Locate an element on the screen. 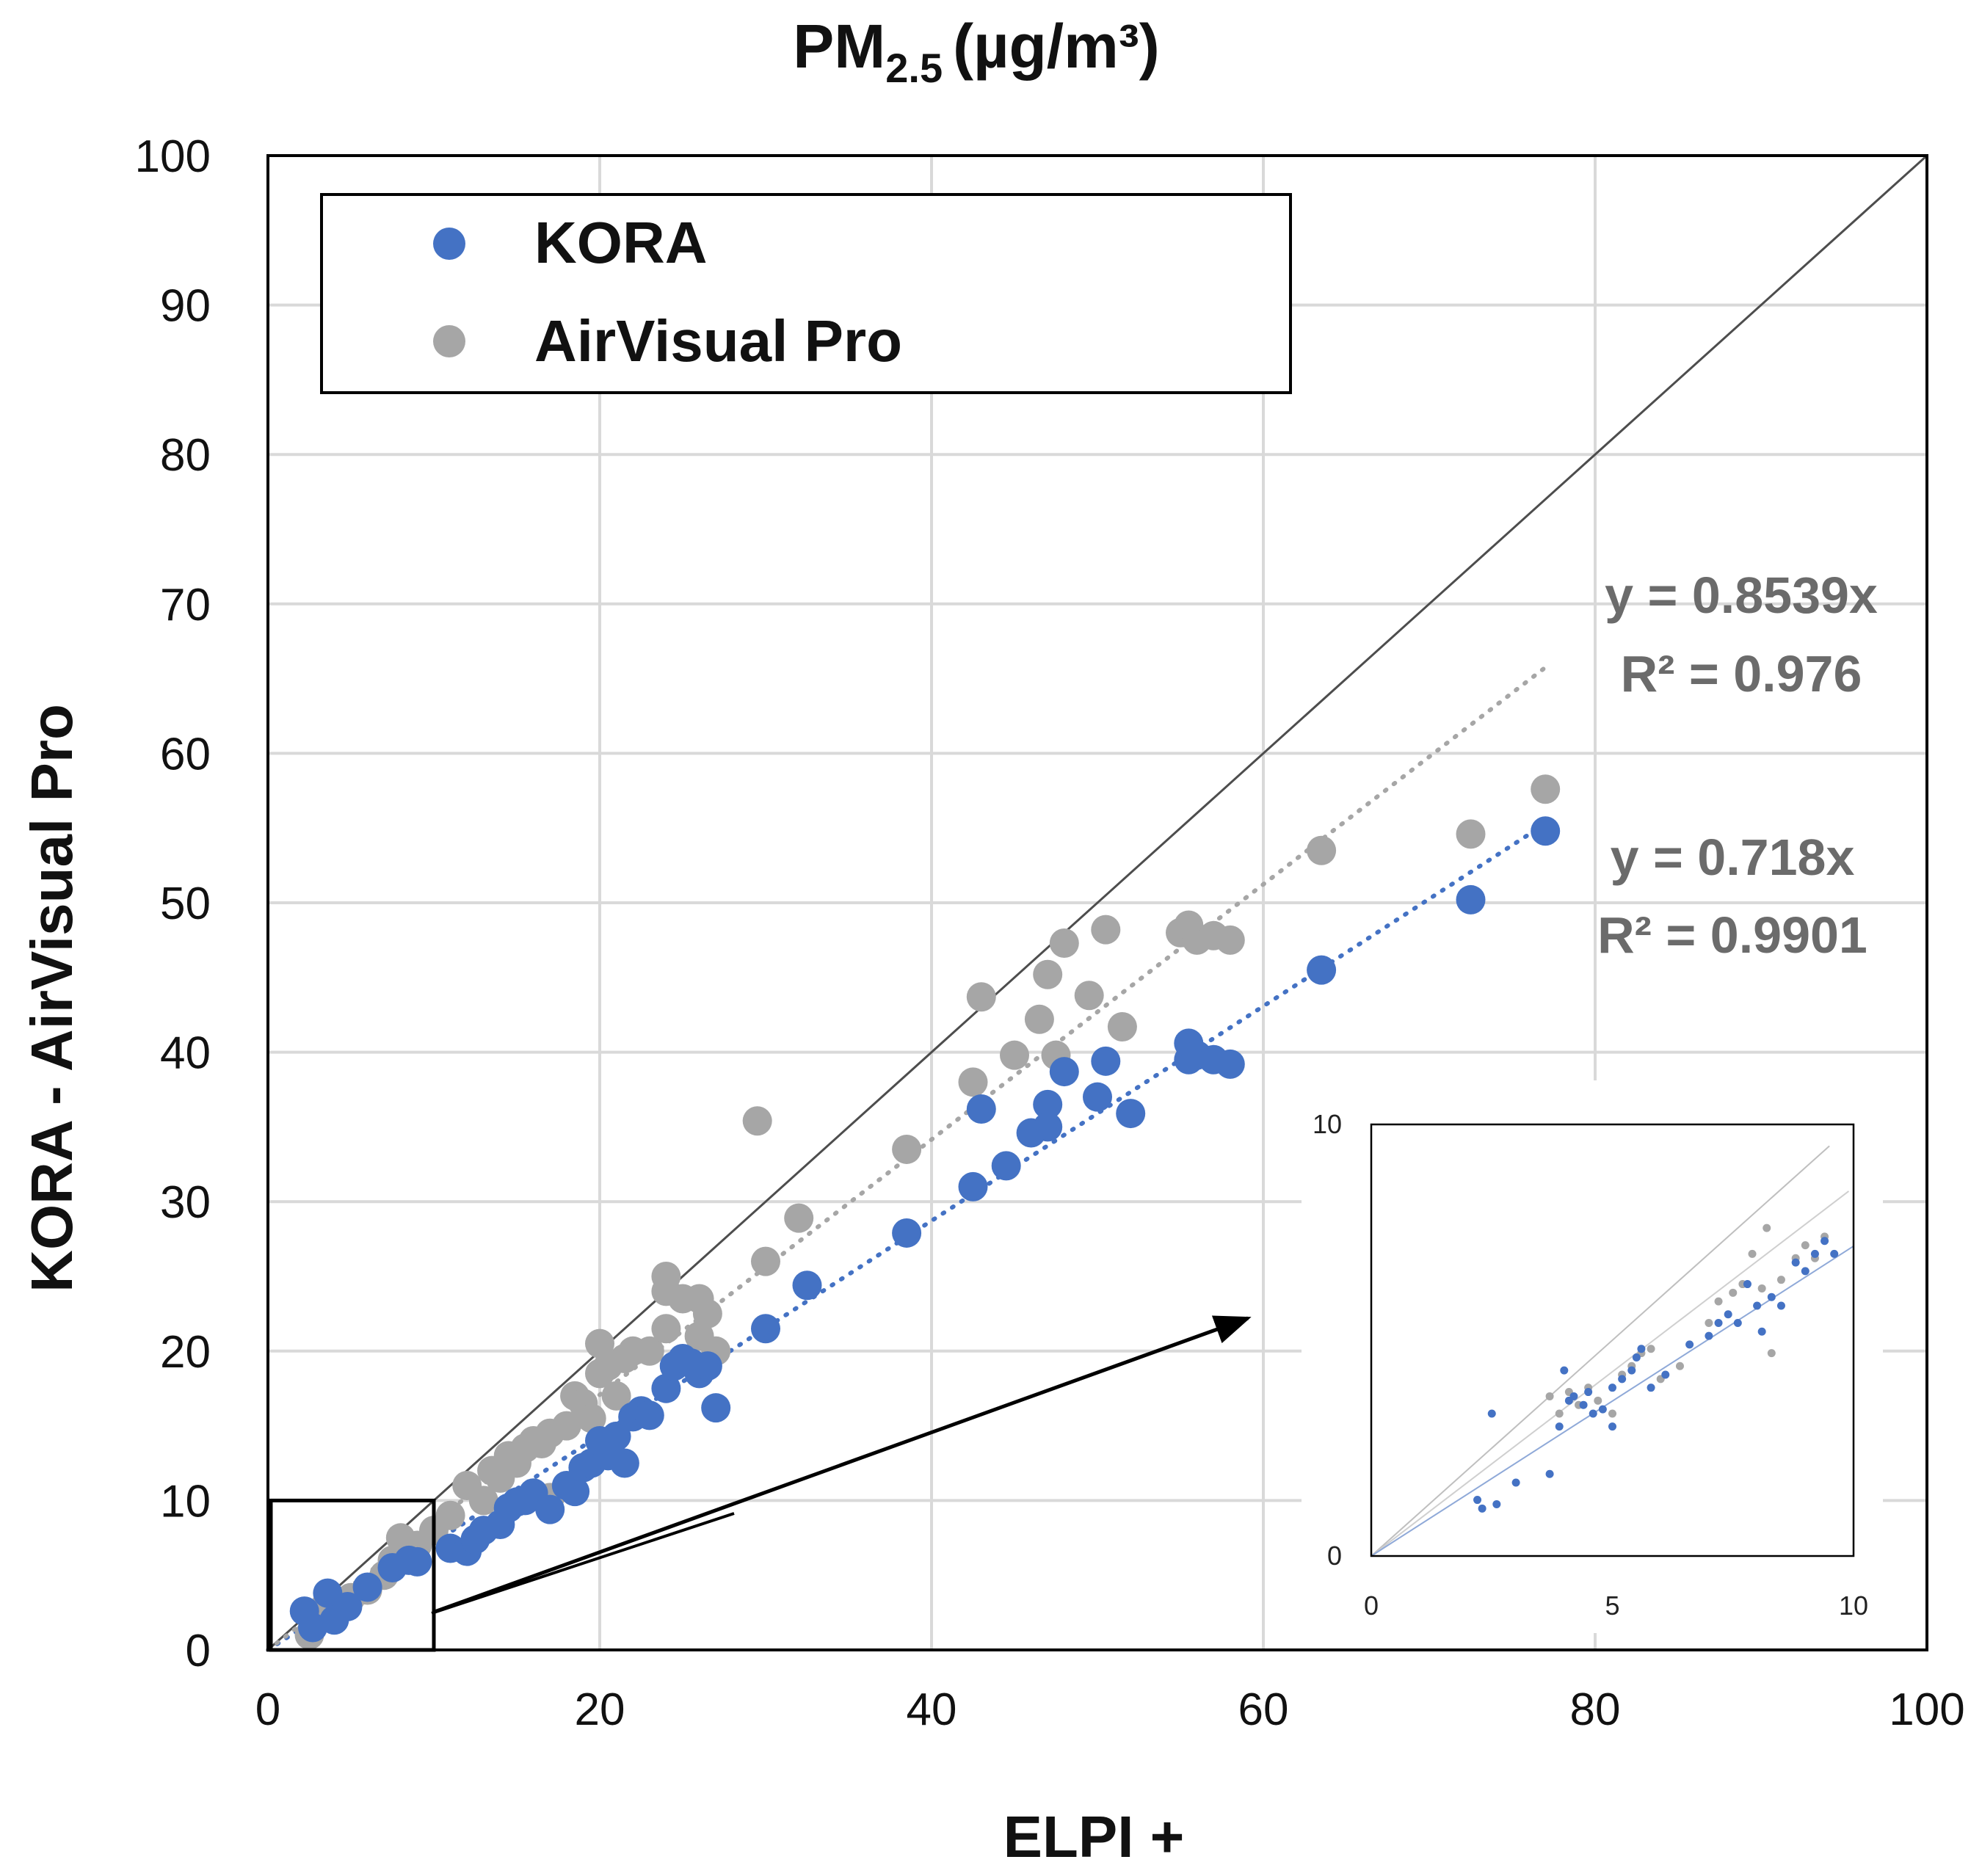  y-axis-title: KORA - AirVisual Pro is located at coordinates (51, 998).